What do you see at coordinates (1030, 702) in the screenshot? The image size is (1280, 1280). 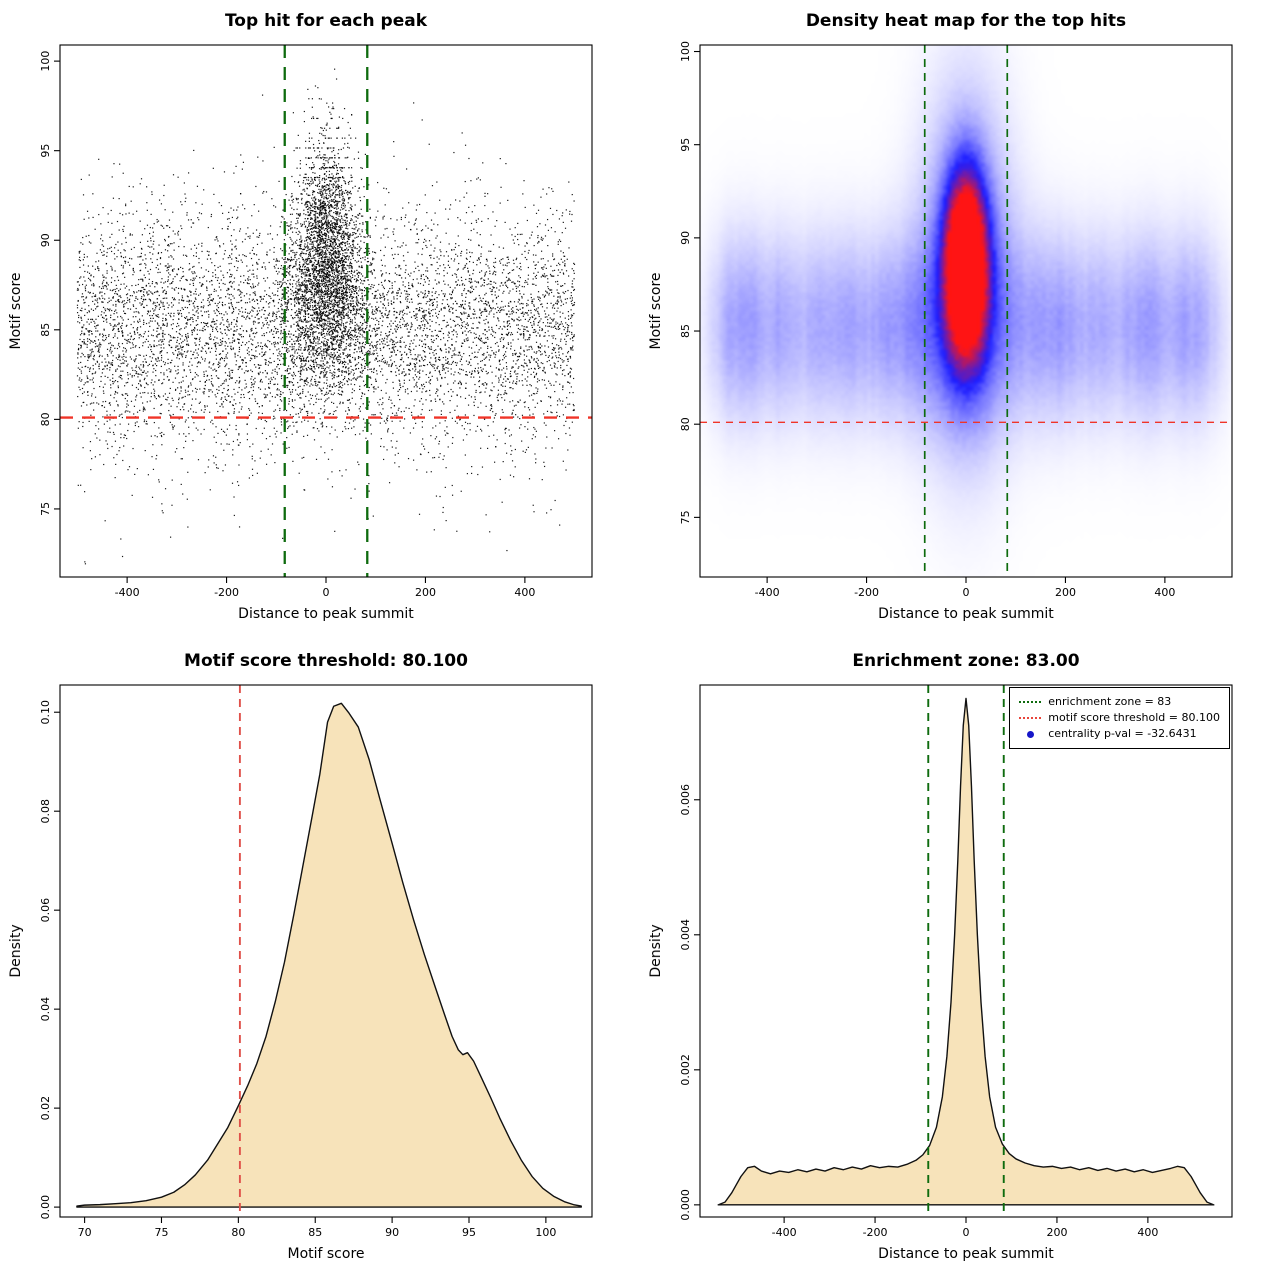 I see `green-dotted-line-icon` at bounding box center [1030, 702].